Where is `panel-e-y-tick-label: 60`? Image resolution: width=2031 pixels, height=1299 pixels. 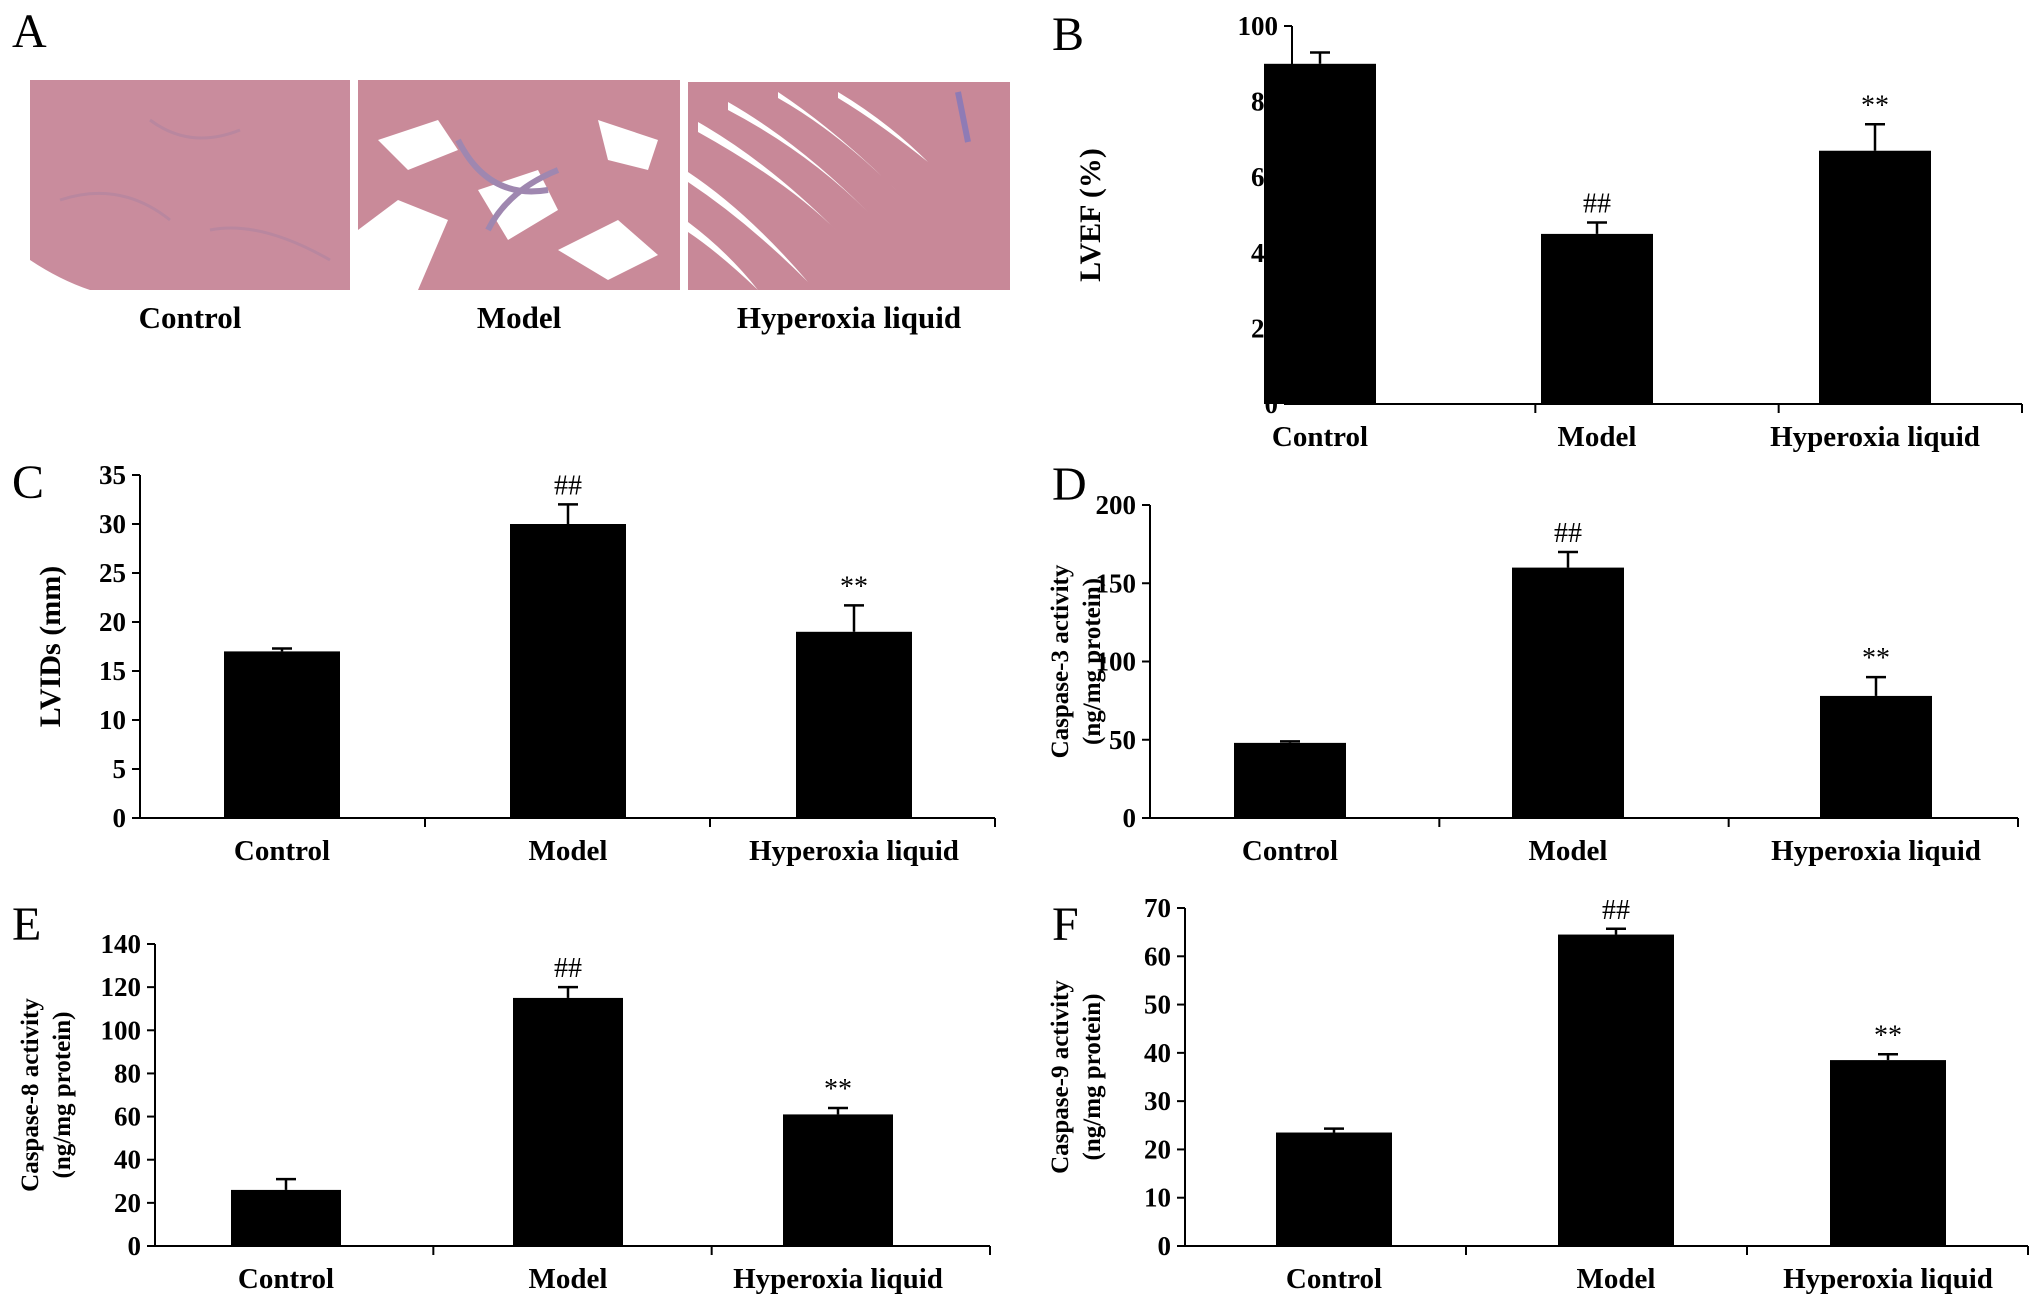 panel-e-y-tick-label: 60 is located at coordinates (127, 1117).